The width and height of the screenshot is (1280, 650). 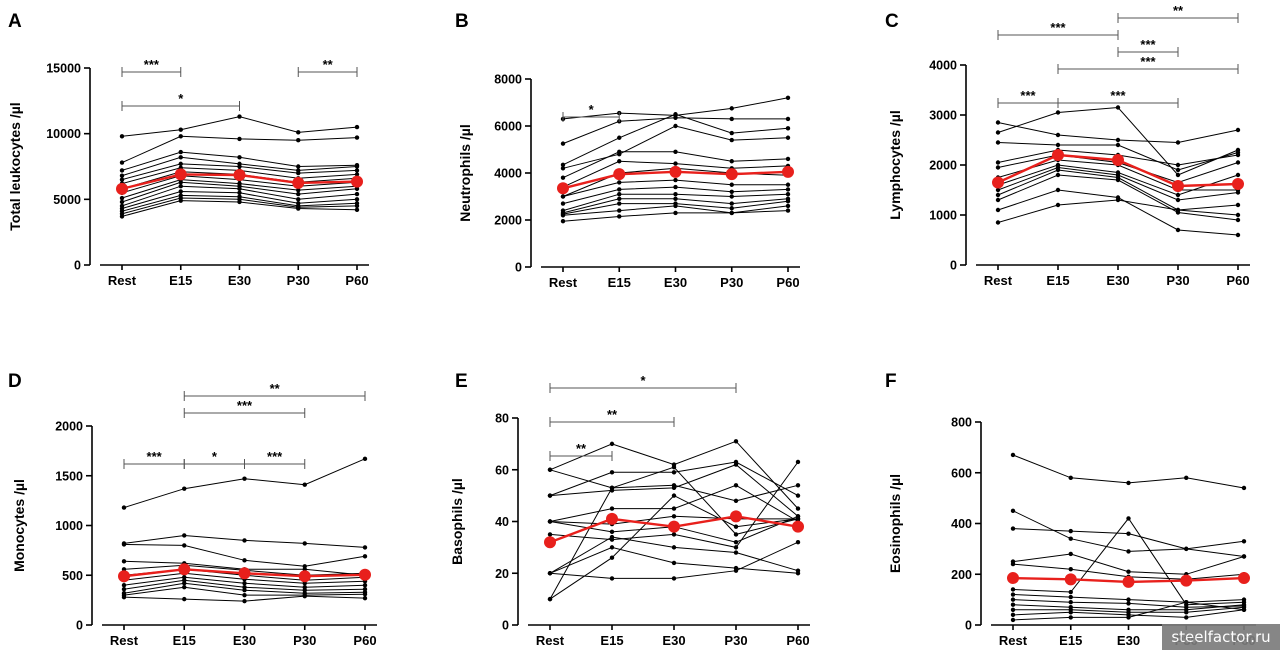 I want to click on y-tick-label: 60, so click(x=502, y=470).